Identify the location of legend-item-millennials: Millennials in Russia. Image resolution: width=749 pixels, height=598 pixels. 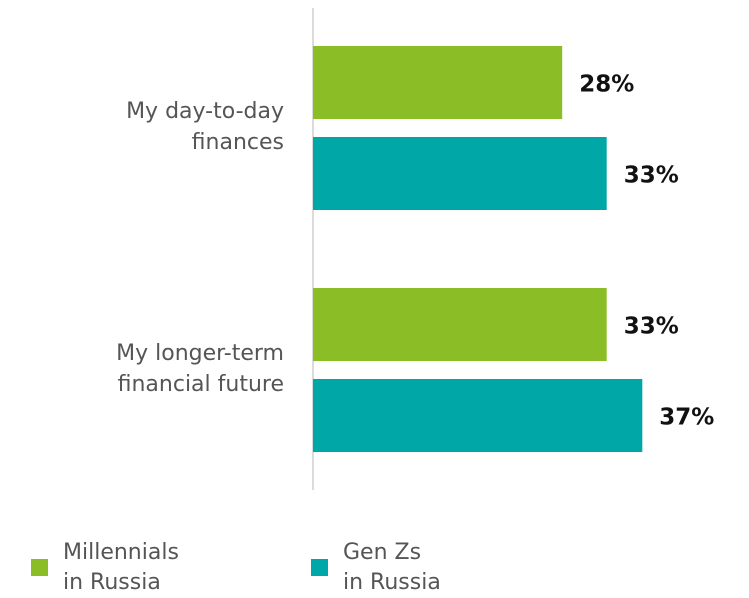
(105, 568).